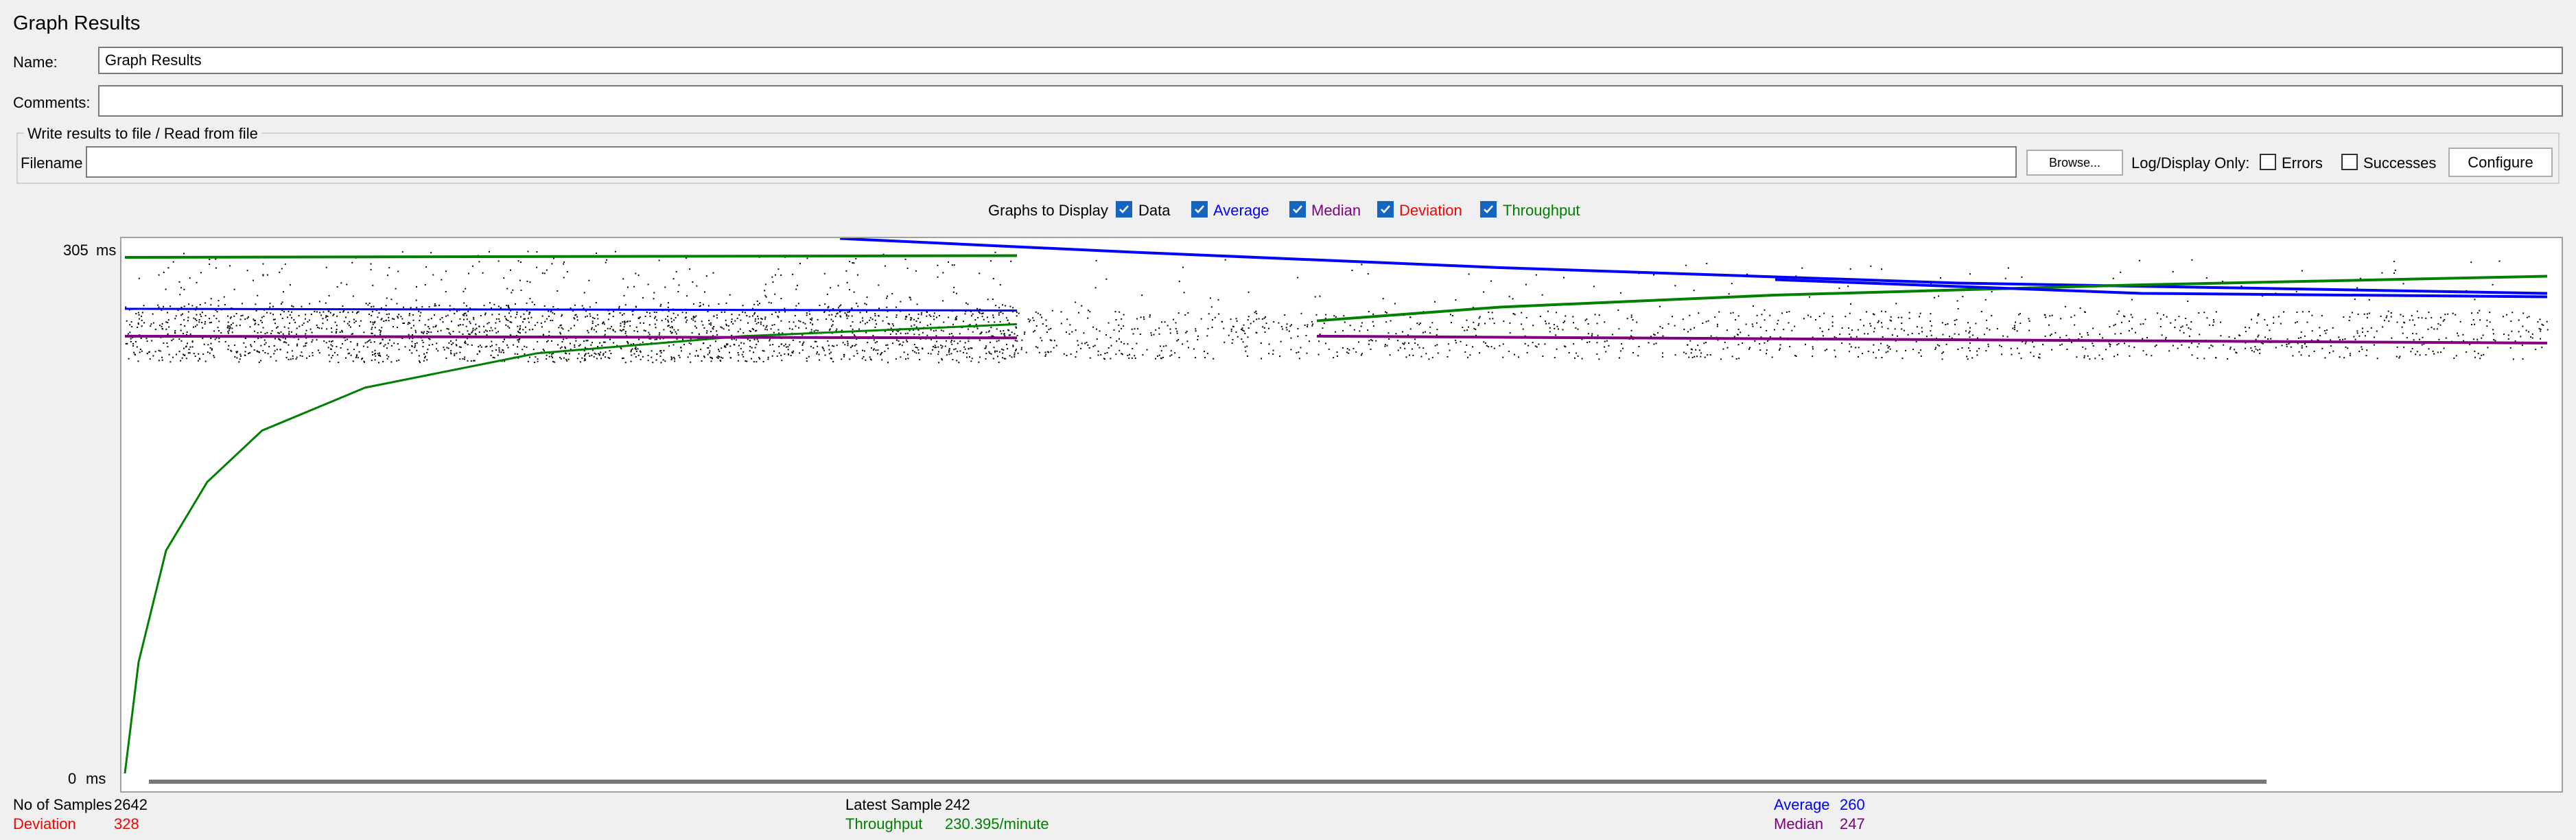  What do you see at coordinates (1124, 209) in the screenshot?
I see `data-checkbox` at bounding box center [1124, 209].